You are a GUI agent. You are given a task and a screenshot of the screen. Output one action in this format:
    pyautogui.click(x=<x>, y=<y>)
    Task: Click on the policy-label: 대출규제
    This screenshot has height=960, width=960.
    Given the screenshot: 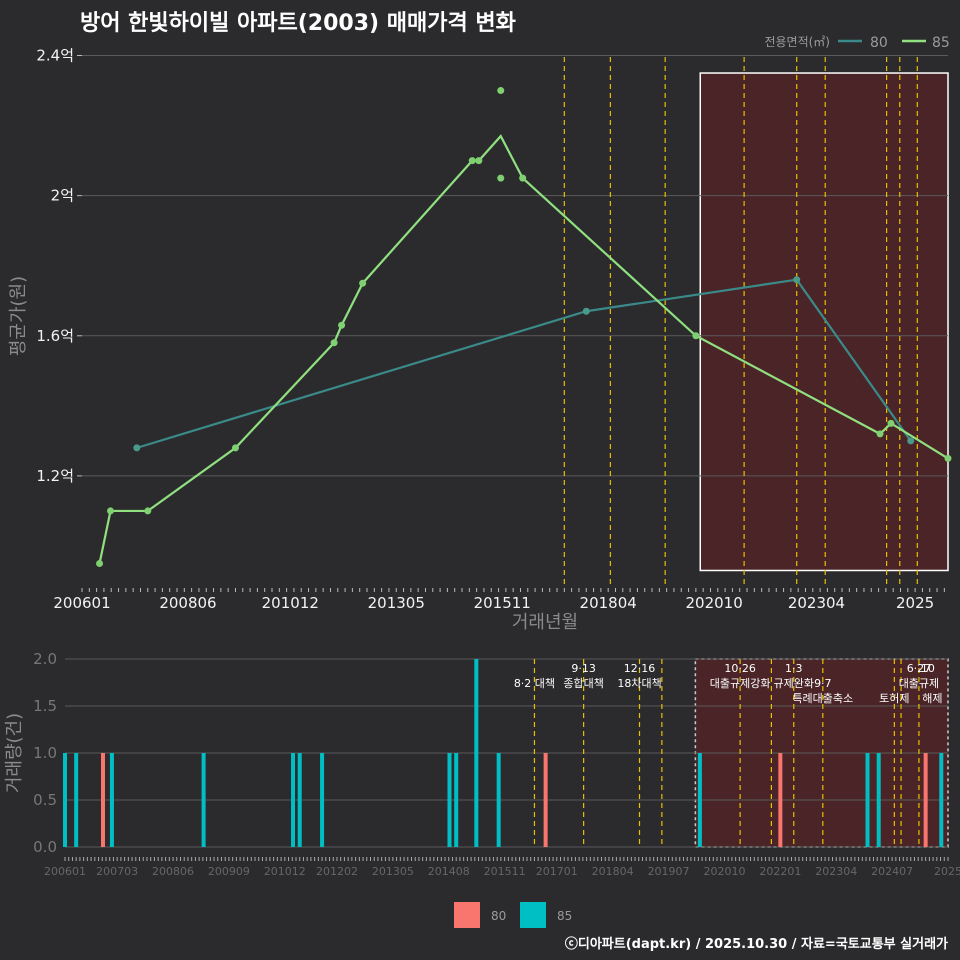 What is the action you would take?
    pyautogui.click(x=919, y=683)
    